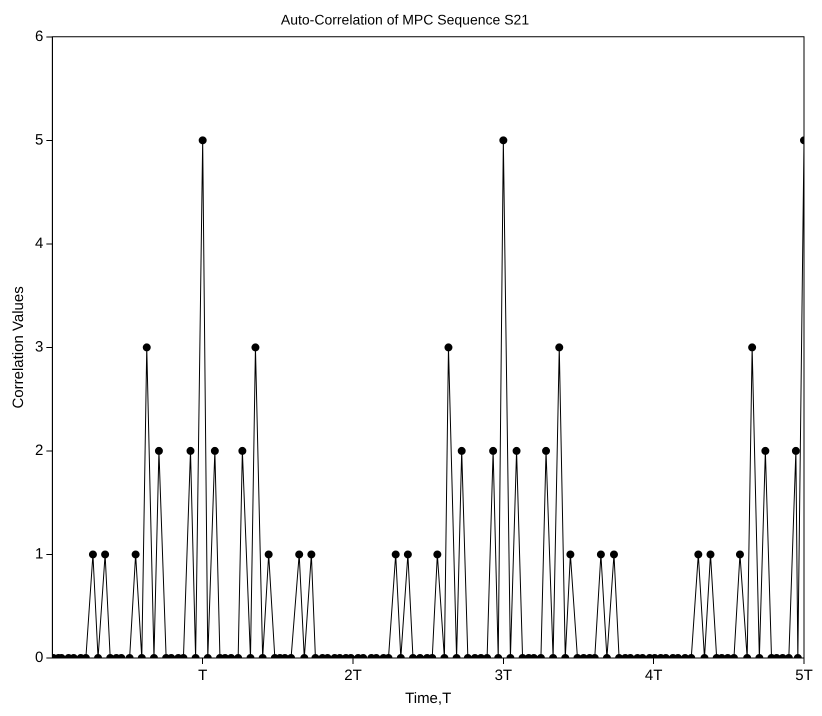 The image size is (822, 716). Describe the element at coordinates (503, 675) in the screenshot. I see `x-tick-label: 3T` at that location.